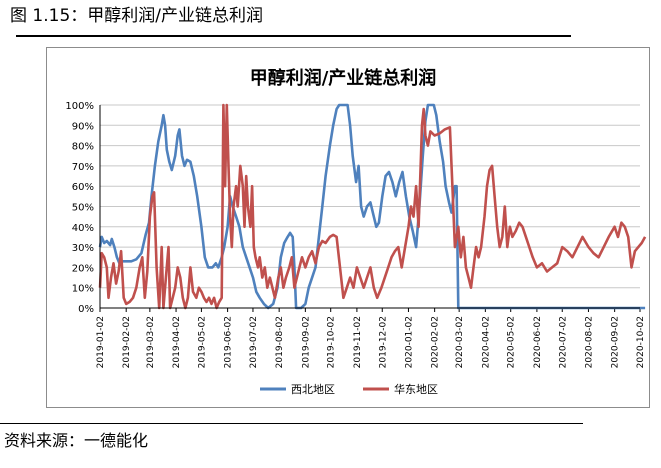 The image size is (661, 468). What do you see at coordinates (83, 248) in the screenshot?
I see `y-tick-label: 30%` at bounding box center [83, 248].